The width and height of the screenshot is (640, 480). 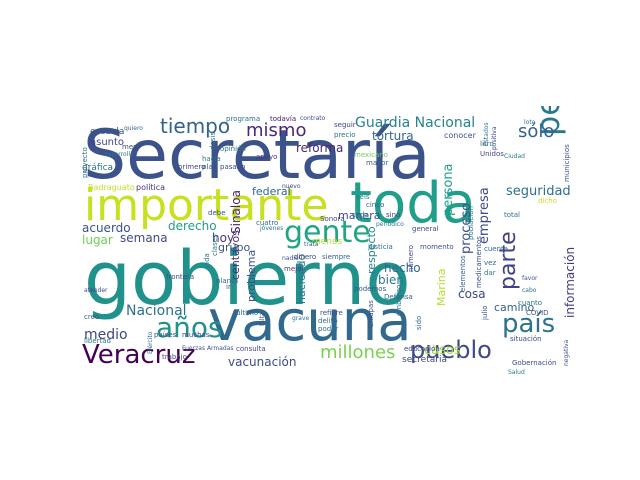 I want to click on cloud-word: tiempo, so click(x=195, y=126).